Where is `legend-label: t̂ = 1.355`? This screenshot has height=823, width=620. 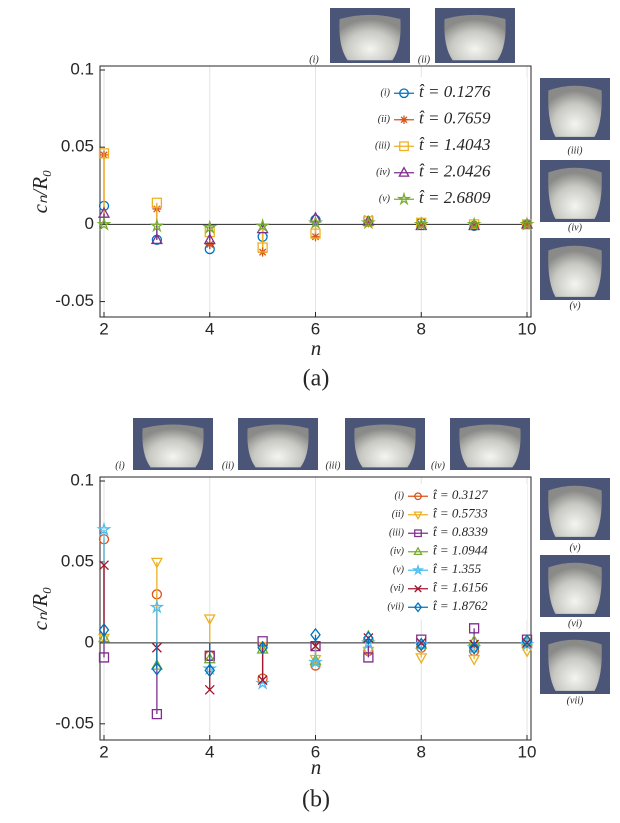 legend-label: t̂ = 1.355 is located at coordinates (457, 568).